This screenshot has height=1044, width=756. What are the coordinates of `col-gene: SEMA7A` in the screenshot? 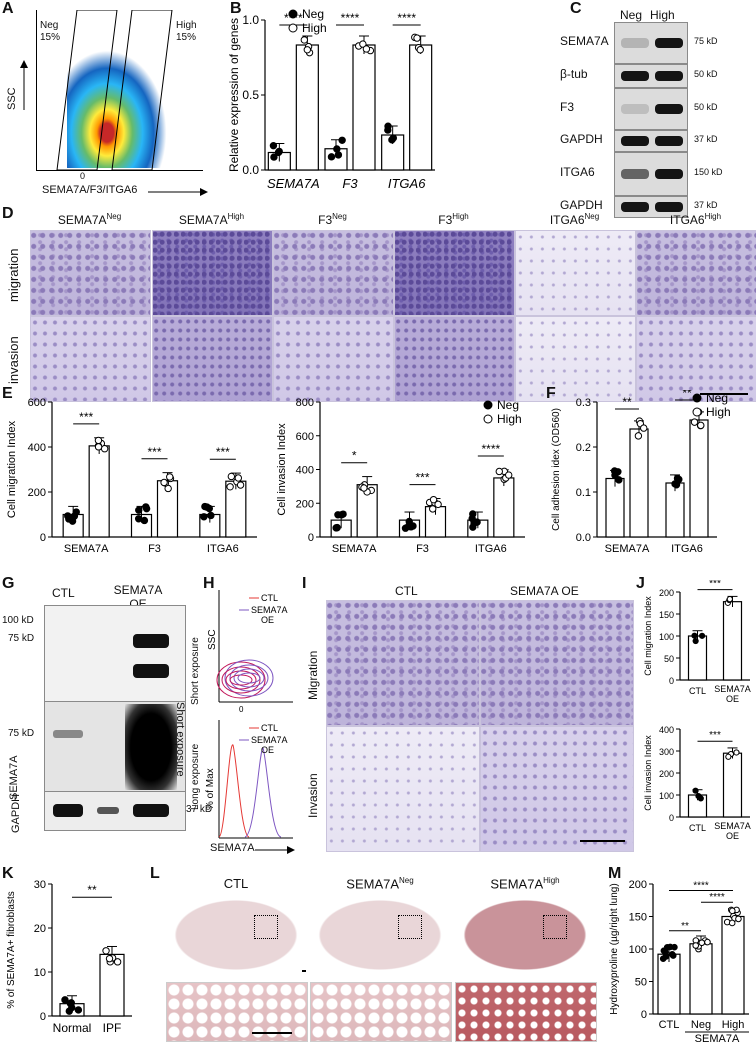 It's located at (203, 220).